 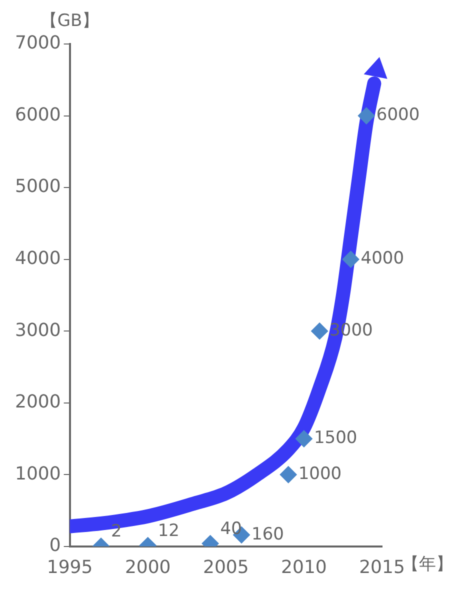 I want to click on data-label: 12, so click(x=169, y=530).